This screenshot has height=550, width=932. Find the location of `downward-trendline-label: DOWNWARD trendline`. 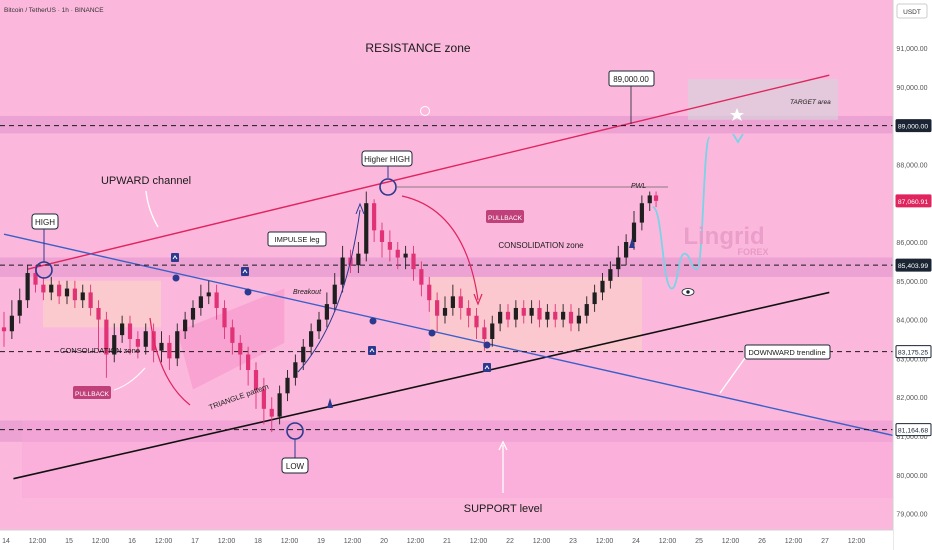

downward-trendline-label: DOWNWARD trendline is located at coordinates (786, 352).